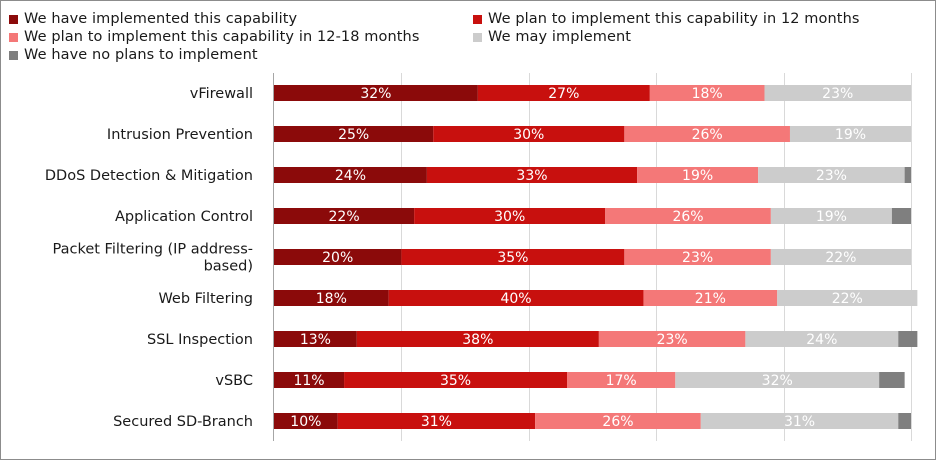  Describe the element at coordinates (13, 19) in the screenshot. I see `legend-swatch-implemented` at that location.